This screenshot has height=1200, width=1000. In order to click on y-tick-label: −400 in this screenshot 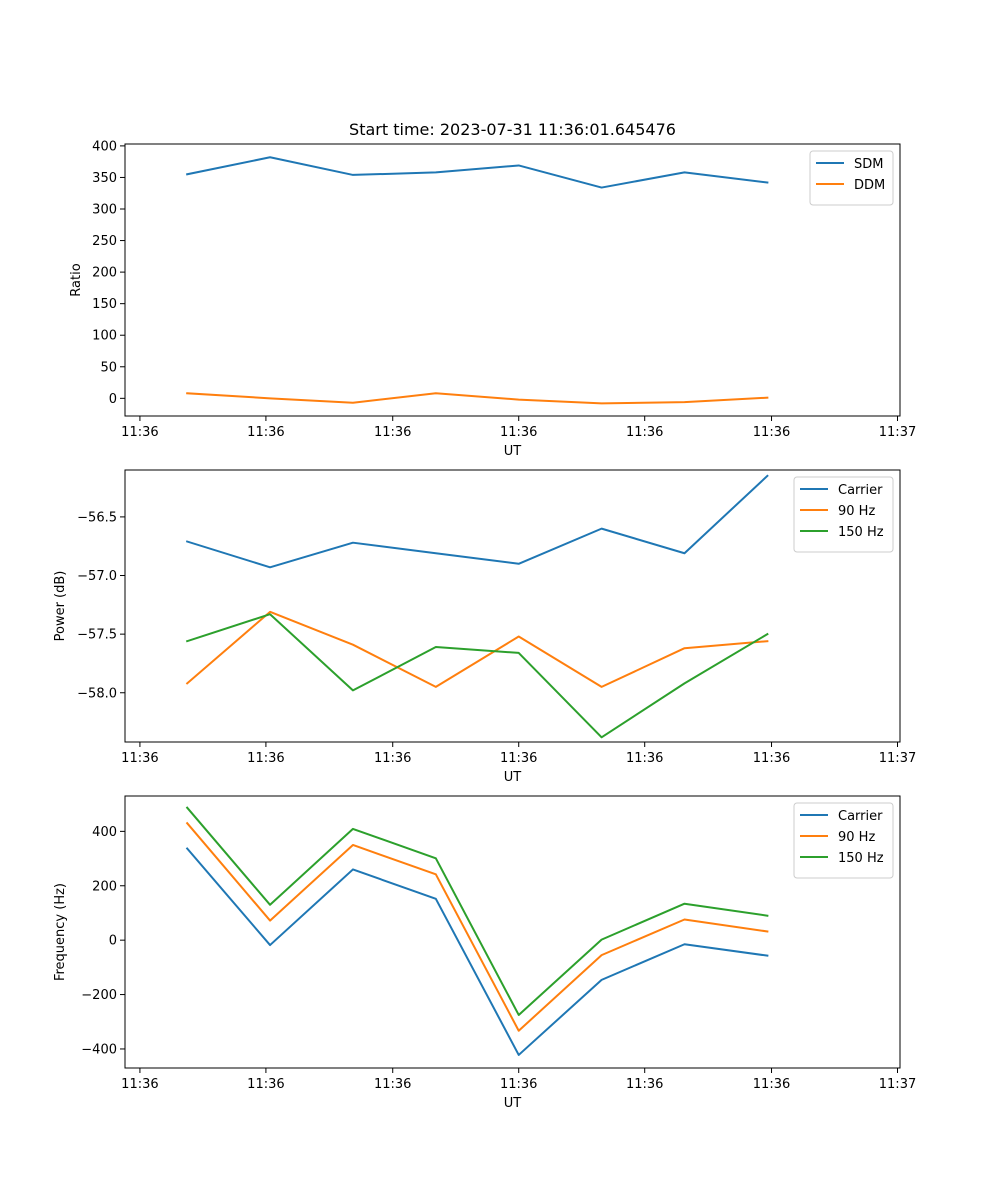, I will do `click(99, 1049)`.